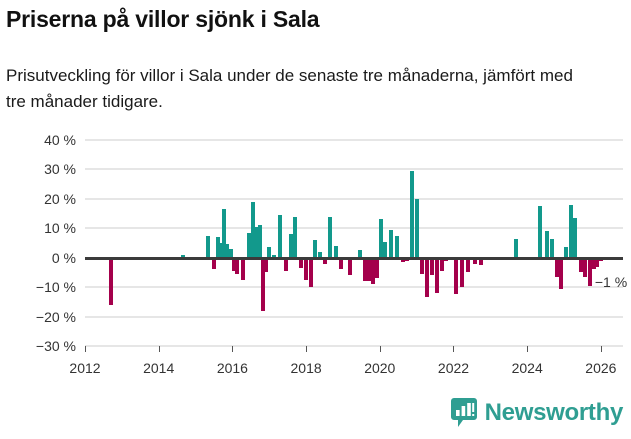 Image resolution: width=631 pixels, height=439 pixels. I want to click on x-tick-label: 2024, so click(527, 368).